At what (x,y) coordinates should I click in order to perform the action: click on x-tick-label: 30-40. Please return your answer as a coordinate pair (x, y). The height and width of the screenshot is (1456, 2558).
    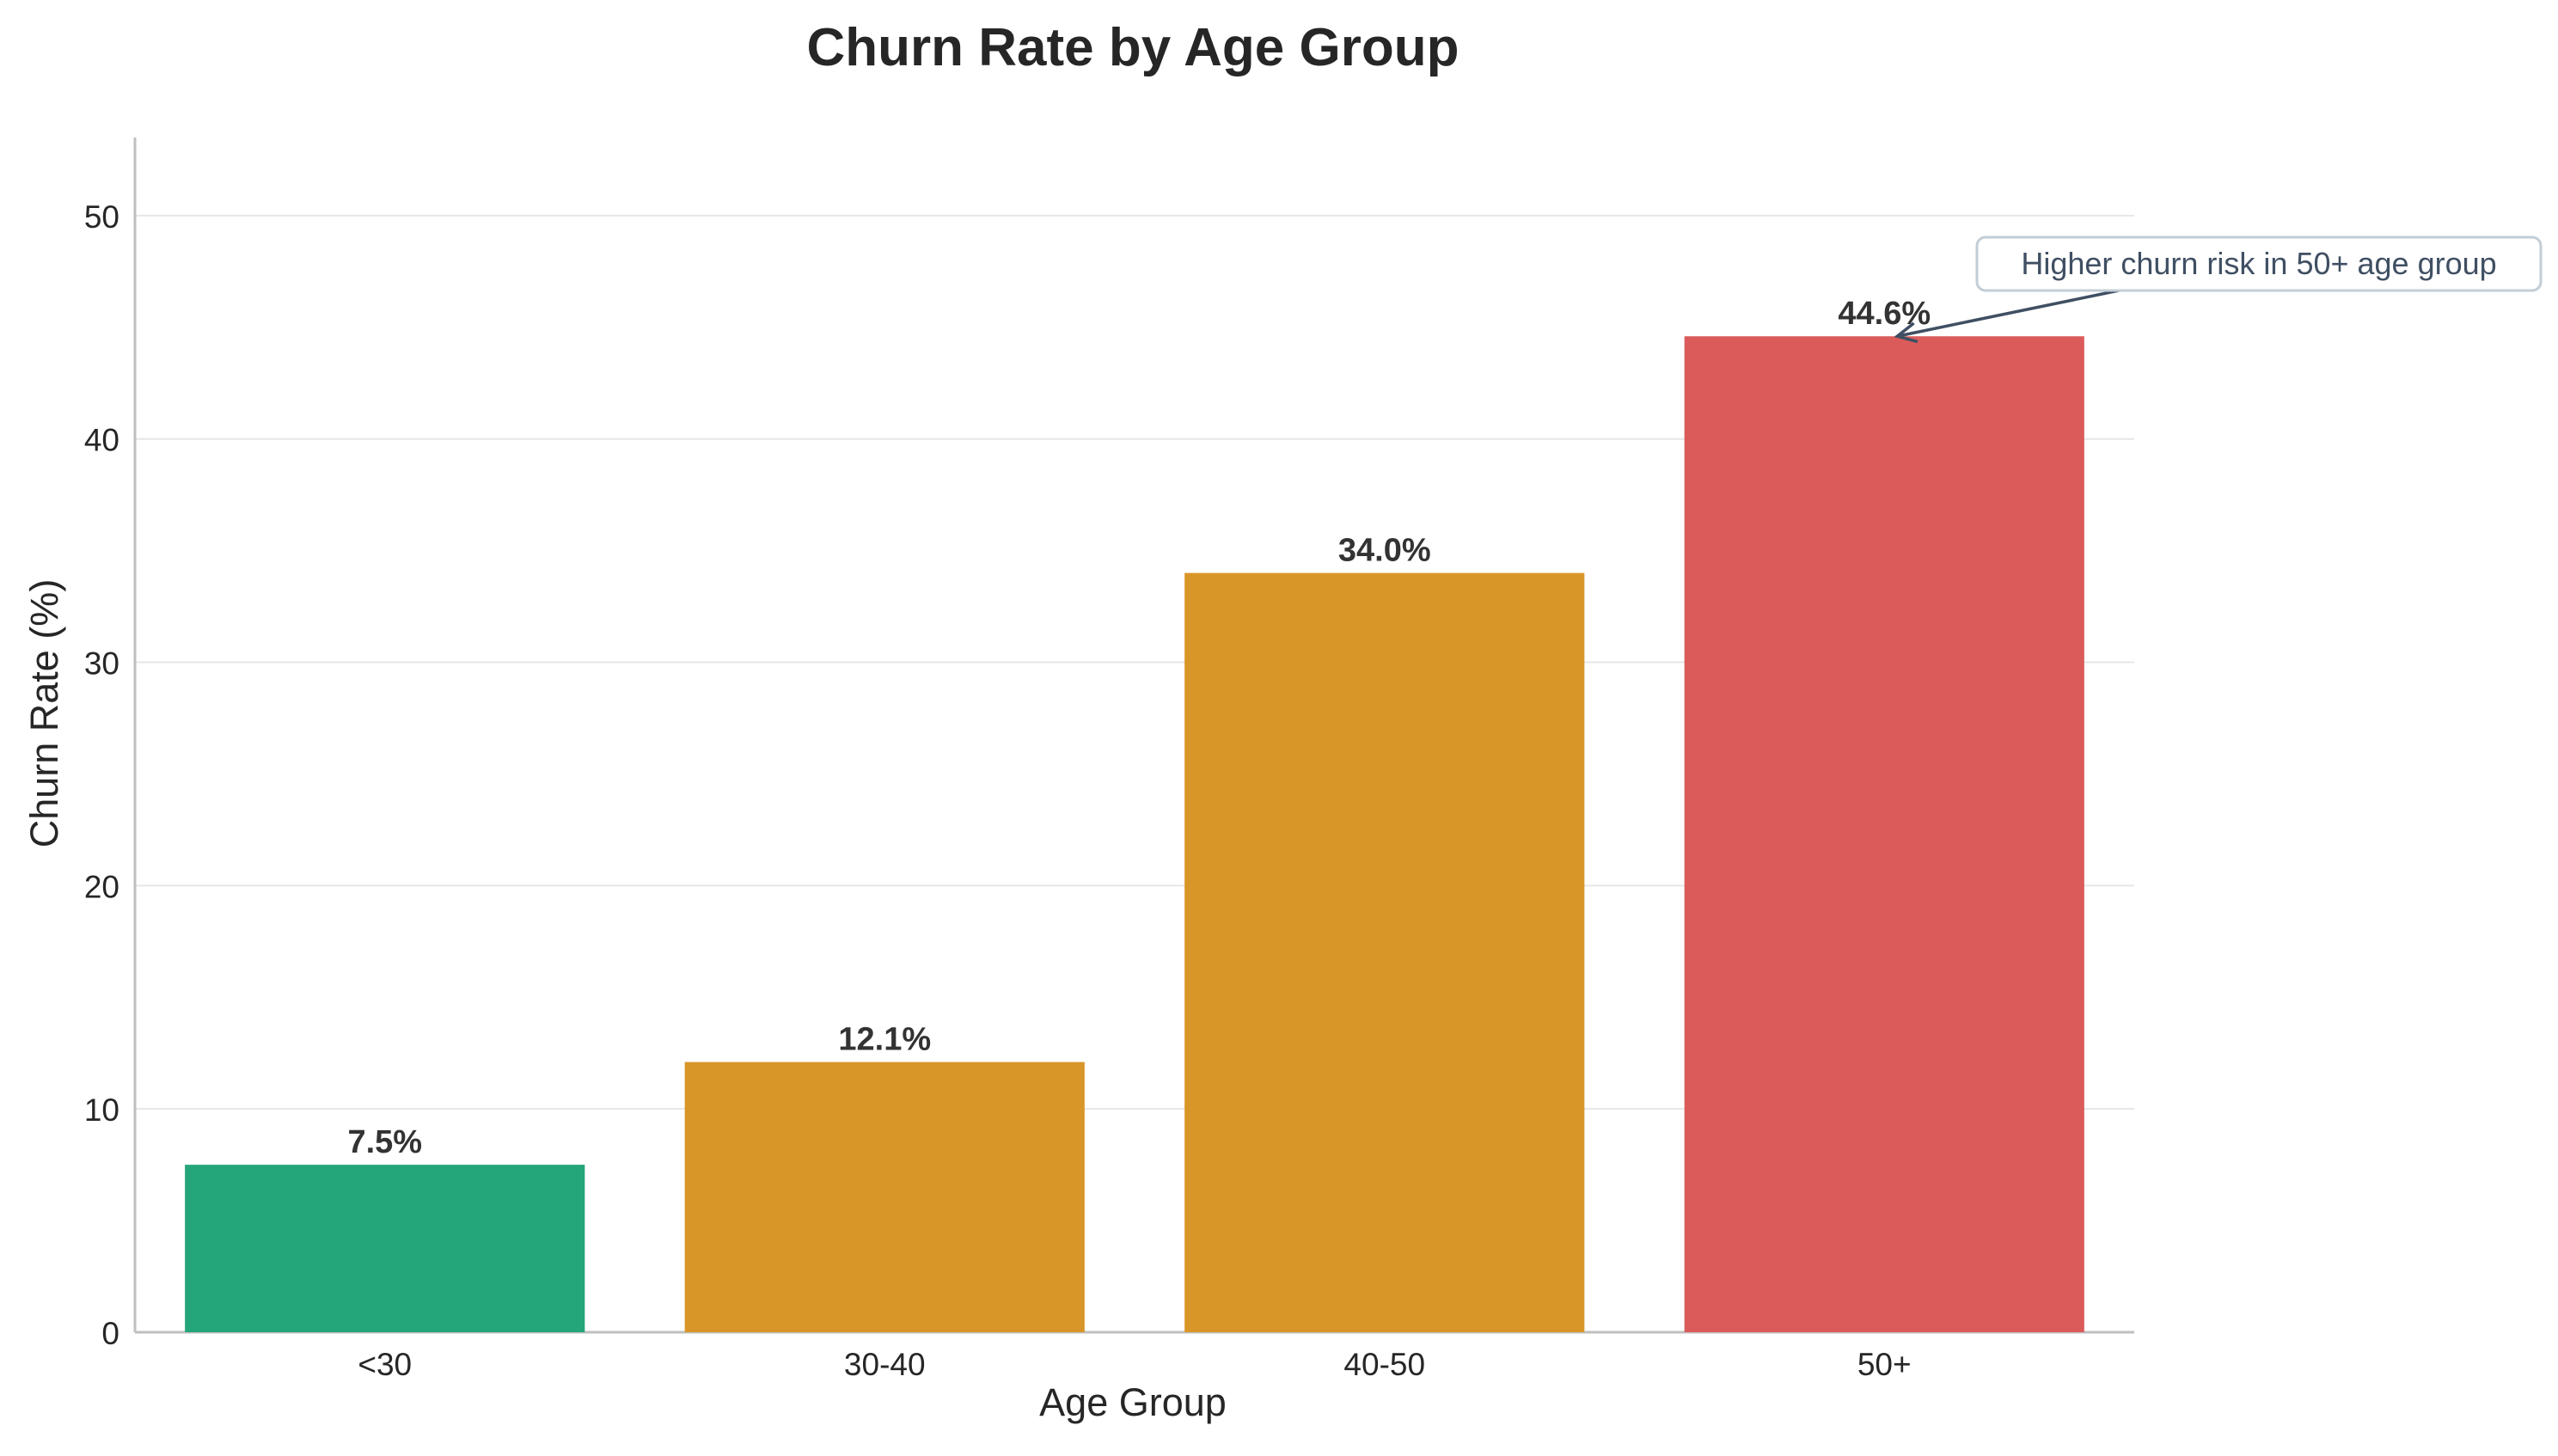
    Looking at the image, I should click on (885, 1364).